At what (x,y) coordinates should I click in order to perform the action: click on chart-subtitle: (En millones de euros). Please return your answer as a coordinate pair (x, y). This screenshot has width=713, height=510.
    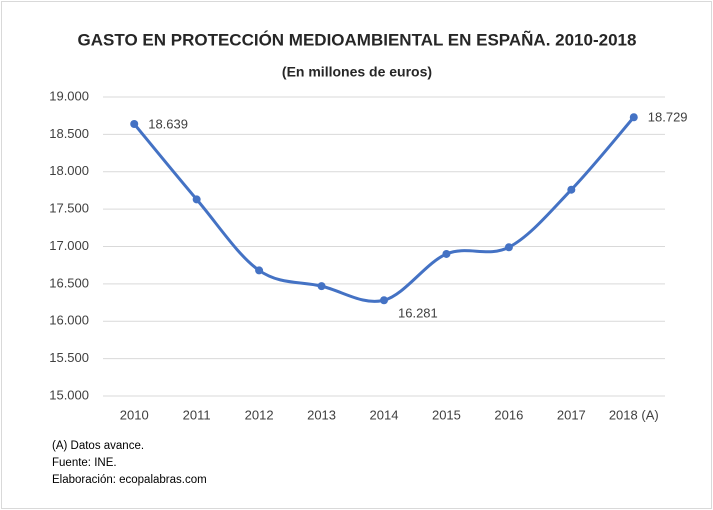
    Looking at the image, I should click on (357, 72).